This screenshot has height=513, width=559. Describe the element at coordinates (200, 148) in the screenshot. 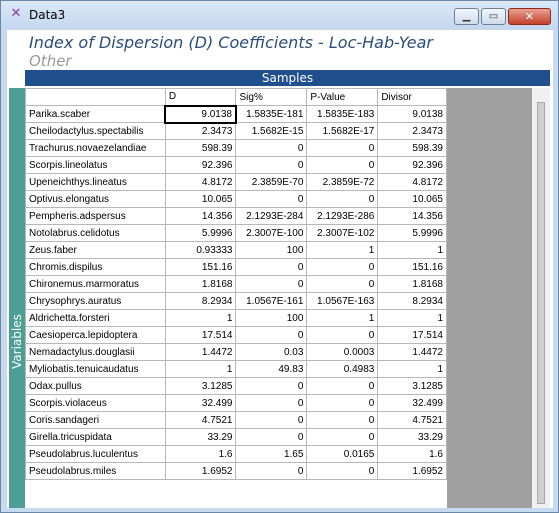

I see `cell-d: 598.39` at that location.